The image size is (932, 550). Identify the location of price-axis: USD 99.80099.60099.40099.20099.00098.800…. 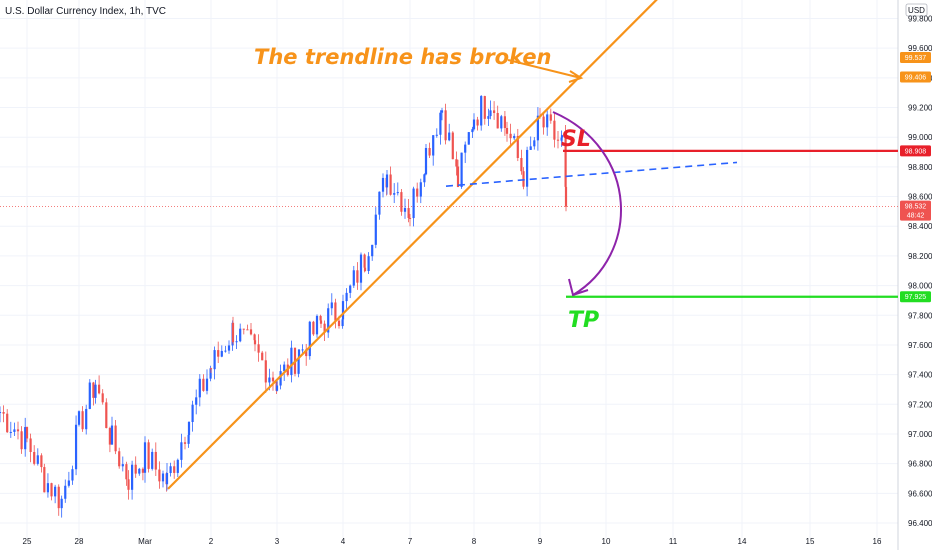
(914, 275).